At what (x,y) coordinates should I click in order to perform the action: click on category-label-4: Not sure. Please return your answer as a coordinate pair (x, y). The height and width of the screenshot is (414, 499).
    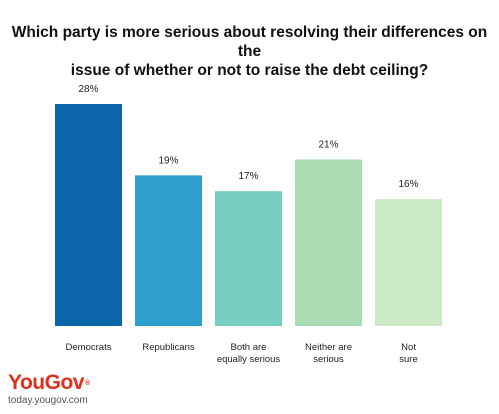
    Looking at the image, I should click on (408, 353).